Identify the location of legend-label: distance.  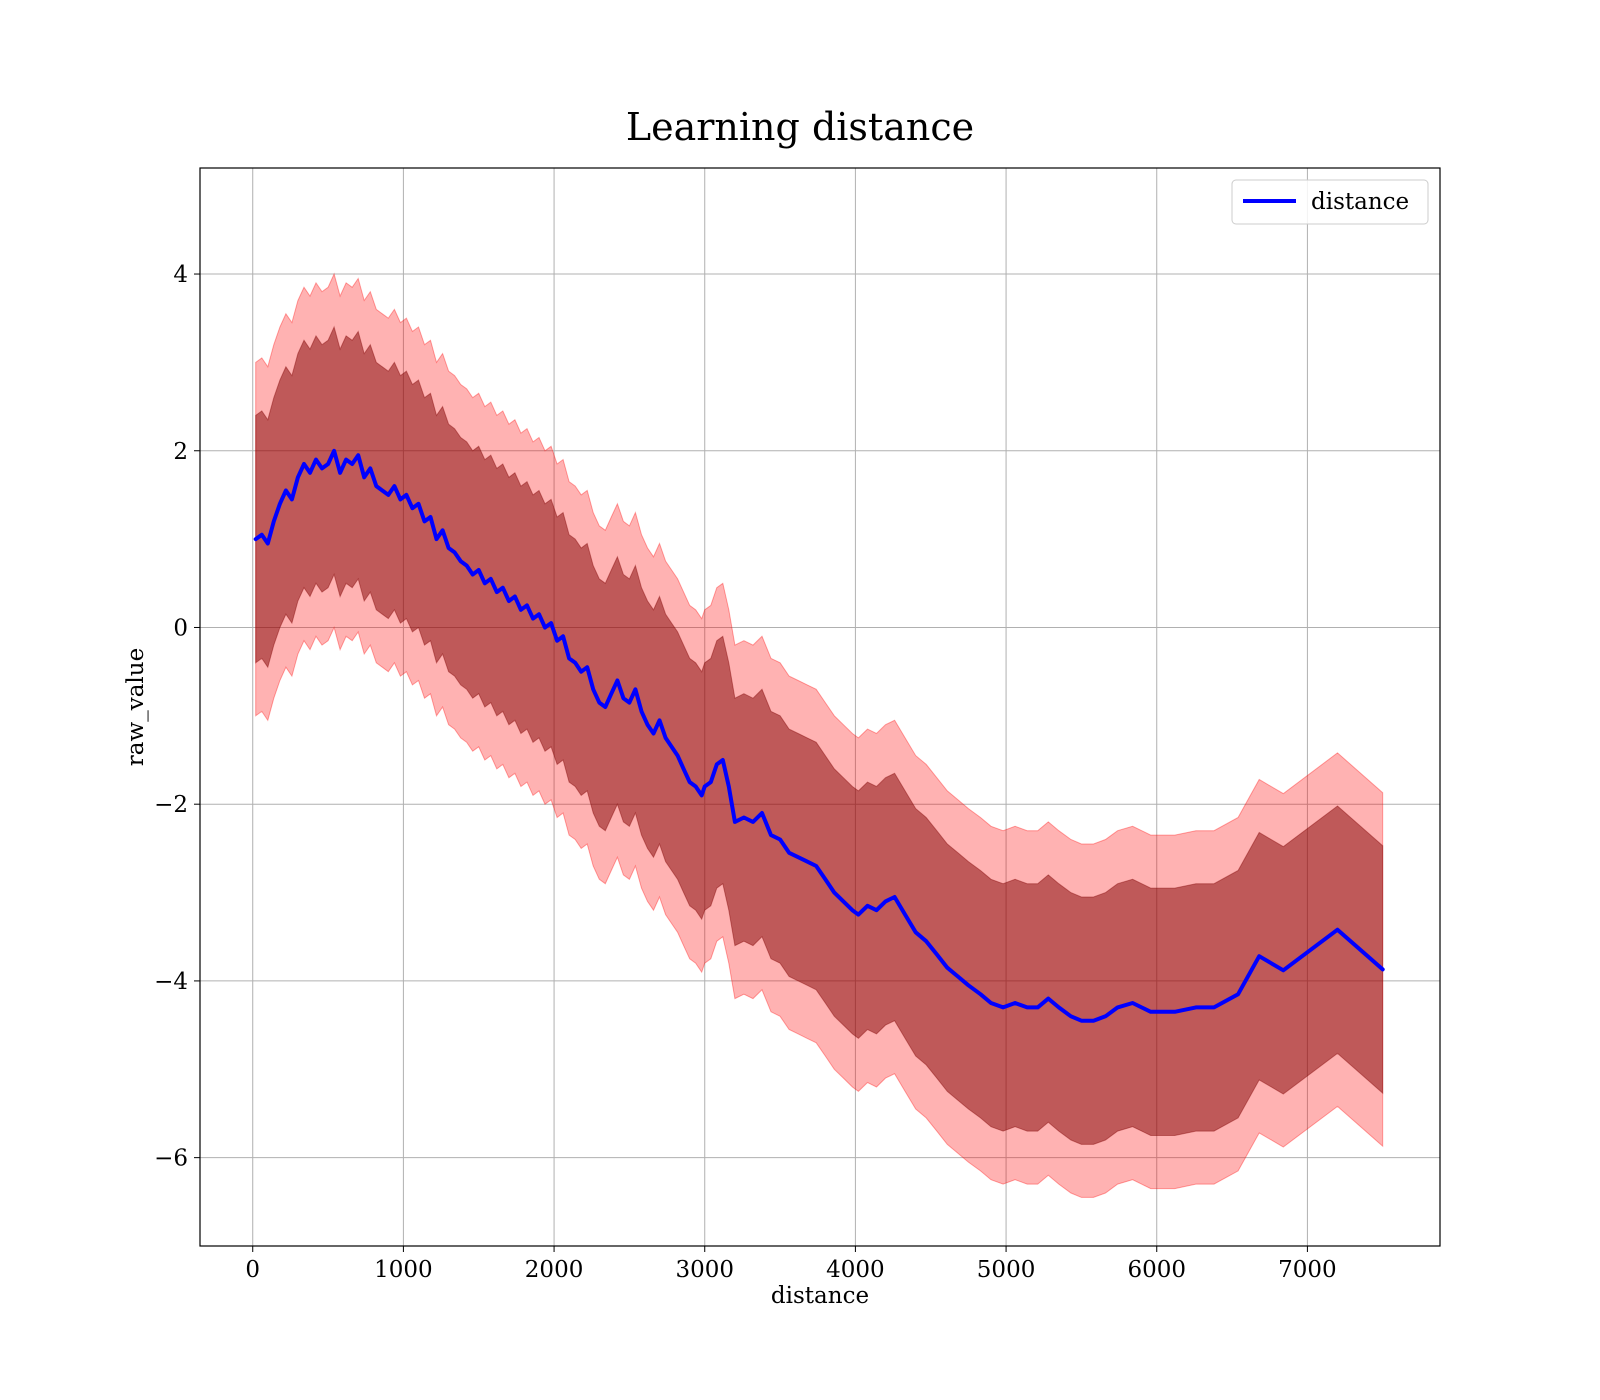
(1360, 202).